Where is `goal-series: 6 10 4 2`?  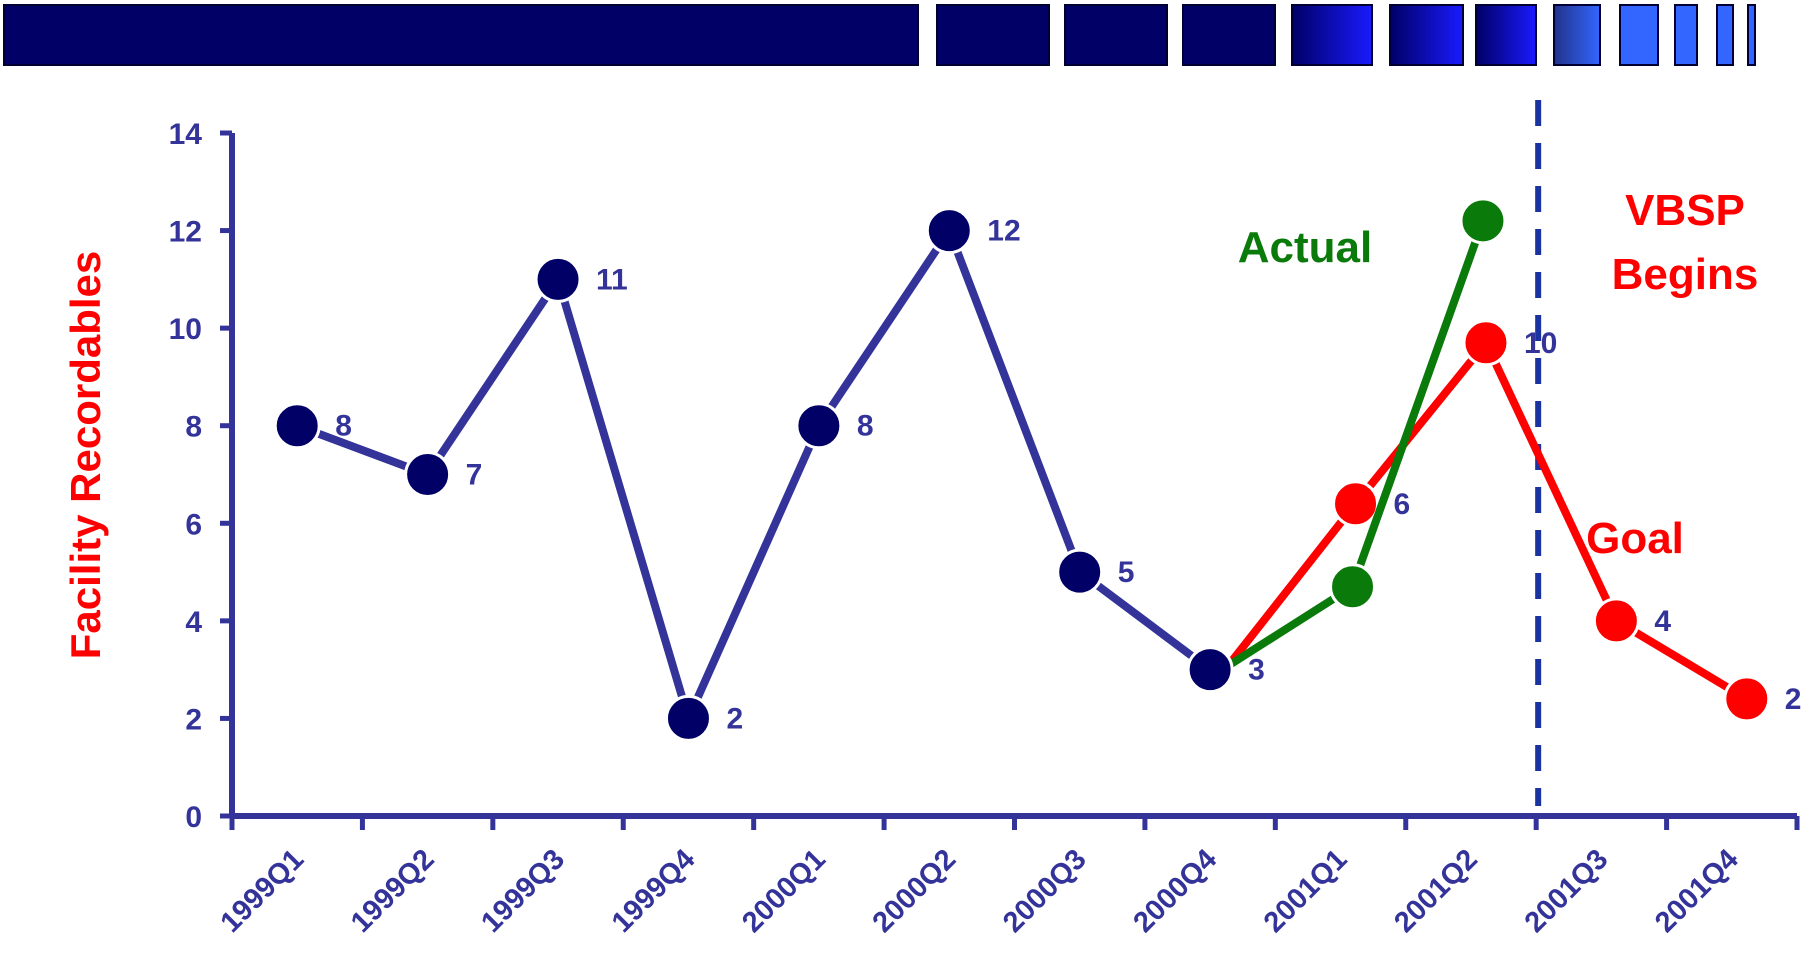
goal-series: 6 10 4 2 is located at coordinates (1511, 521).